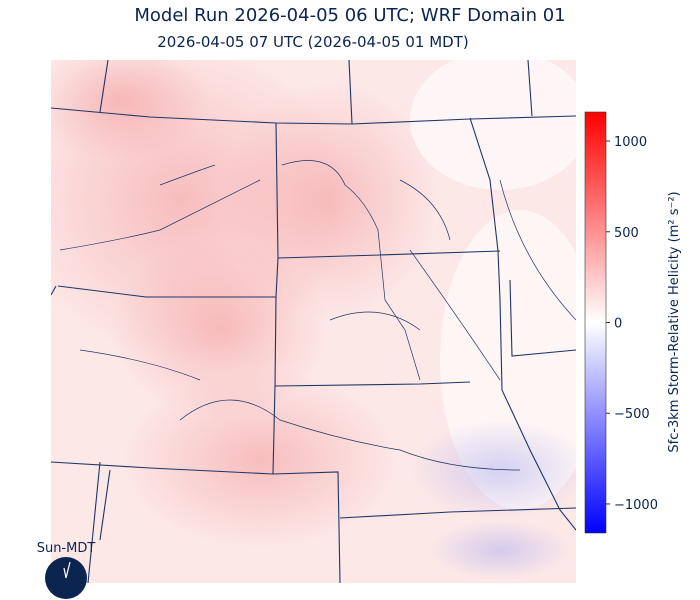 The height and width of the screenshot is (600, 700). What do you see at coordinates (630, 142) in the screenshot?
I see `colorbar-tick-label: 1000` at bounding box center [630, 142].